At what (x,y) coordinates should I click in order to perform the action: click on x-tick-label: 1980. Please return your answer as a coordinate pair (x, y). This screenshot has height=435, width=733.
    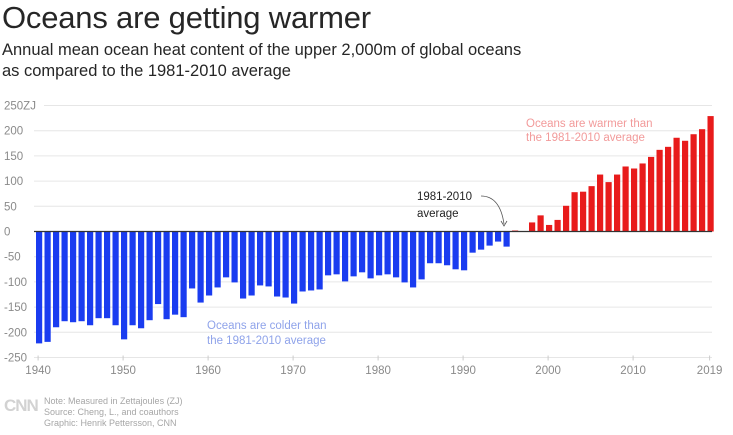
    Looking at the image, I should click on (378, 371).